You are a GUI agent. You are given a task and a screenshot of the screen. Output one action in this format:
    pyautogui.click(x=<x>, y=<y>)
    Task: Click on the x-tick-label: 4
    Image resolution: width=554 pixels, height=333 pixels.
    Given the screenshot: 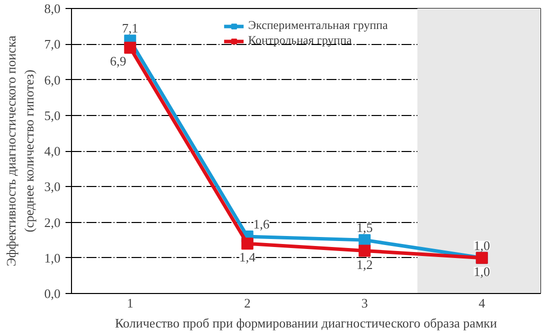 What is the action you would take?
    pyautogui.click(x=482, y=303)
    